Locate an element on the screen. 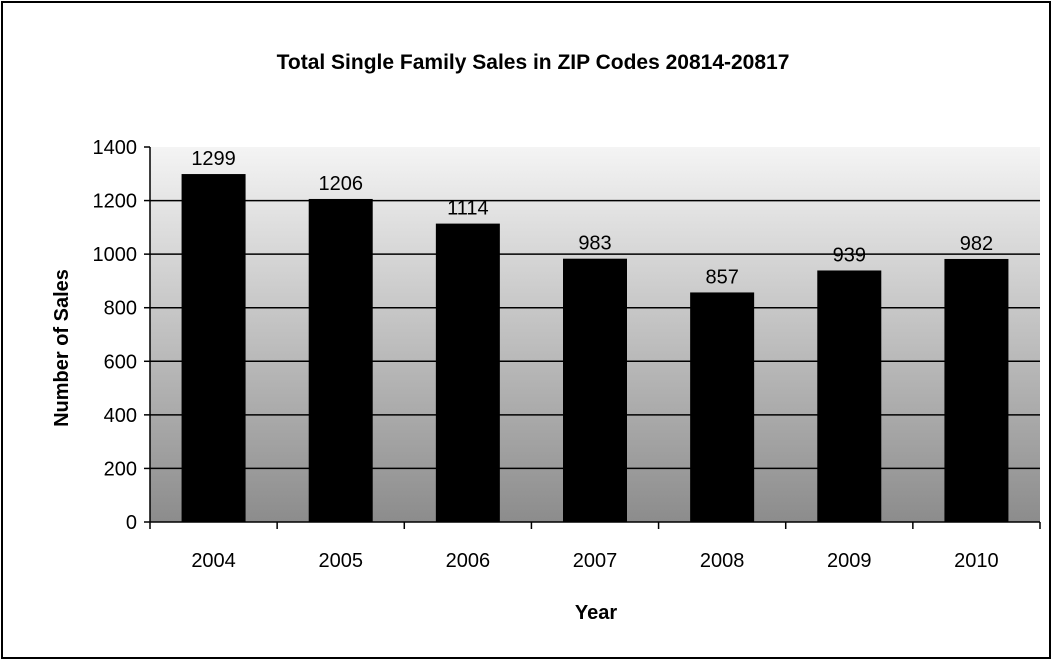  data-label-2004: 1299 is located at coordinates (213, 159).